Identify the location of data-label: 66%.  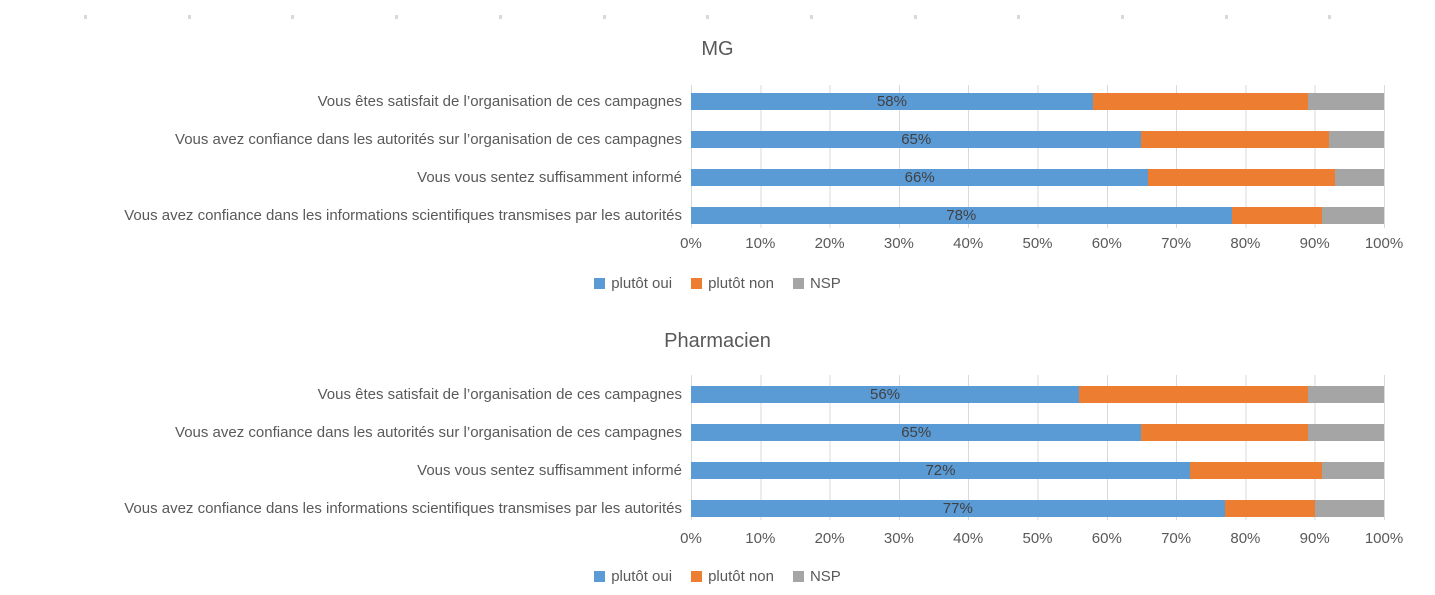
(919, 177).